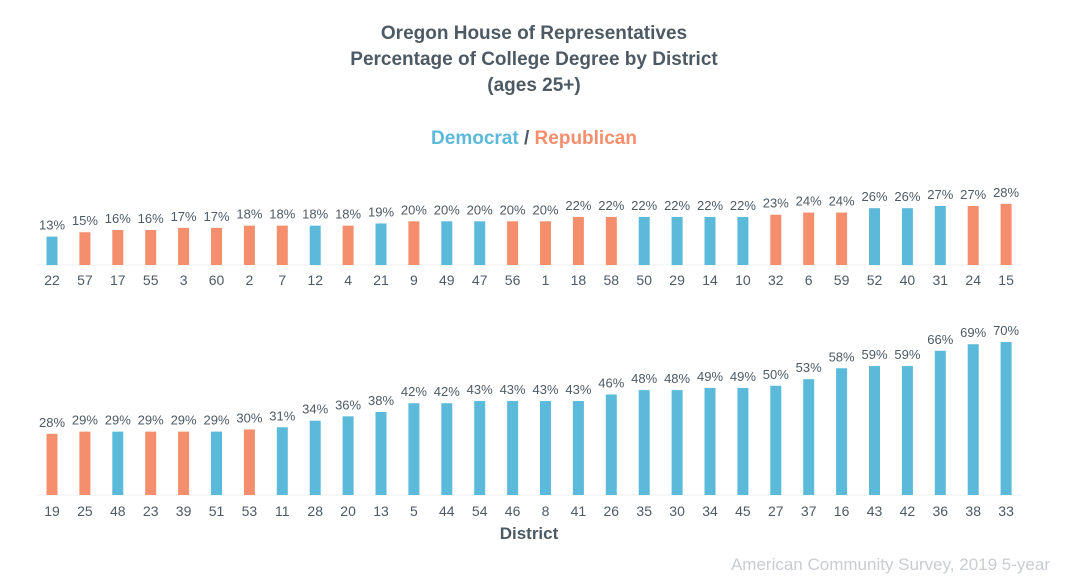  I want to click on tick-label: 19, so click(52, 511).